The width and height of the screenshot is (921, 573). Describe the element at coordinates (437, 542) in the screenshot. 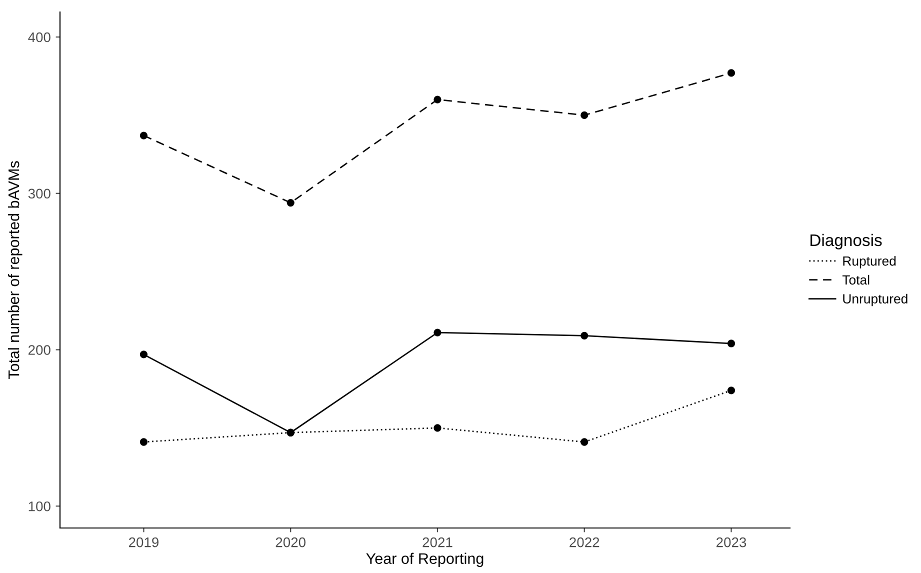

I see `x-tick-label: 2021` at that location.